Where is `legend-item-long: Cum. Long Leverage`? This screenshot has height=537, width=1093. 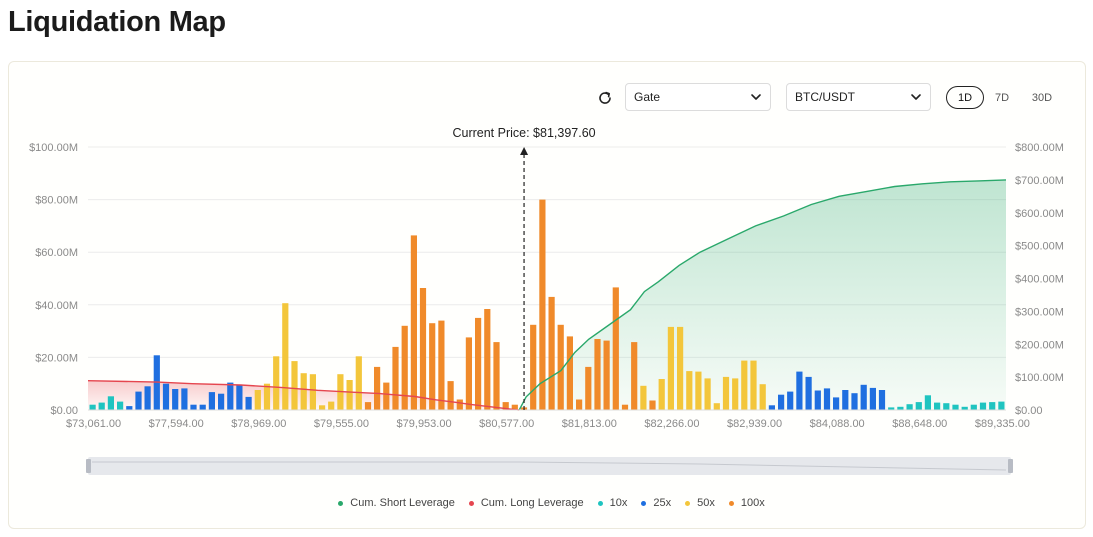
legend-item-long: Cum. Long Leverage is located at coordinates (526, 503).